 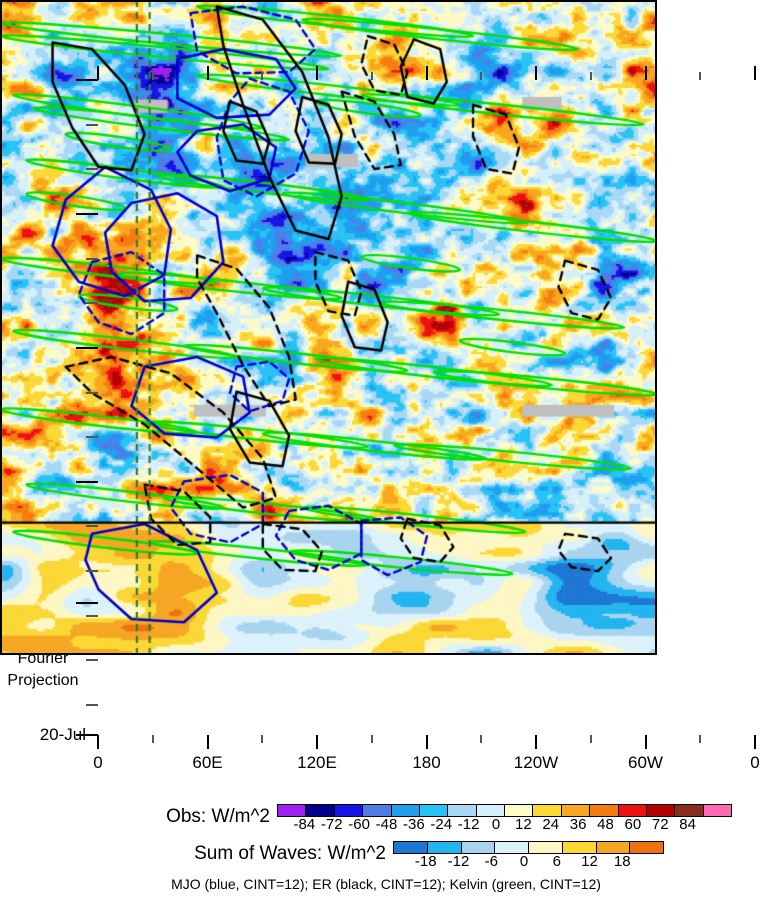 What do you see at coordinates (491, 861) in the screenshot?
I see `colorbar-tick-label: -6` at bounding box center [491, 861].